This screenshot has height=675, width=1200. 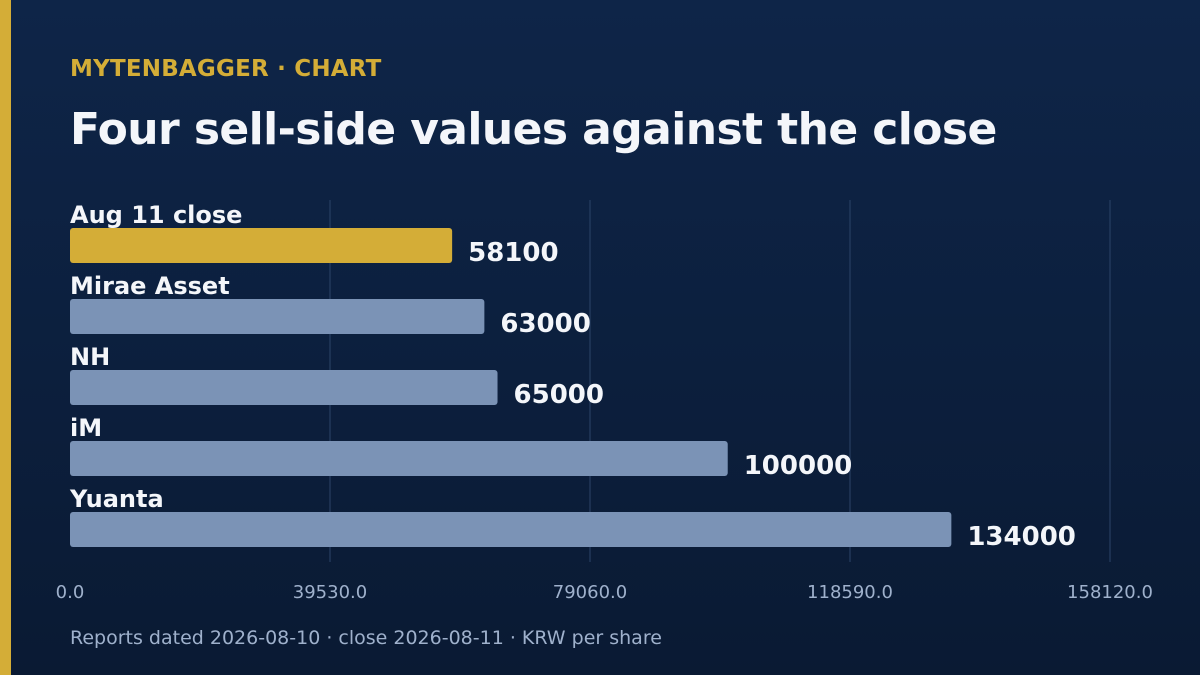 I want to click on x-tick-label: 158120.0, so click(x=1110, y=592).